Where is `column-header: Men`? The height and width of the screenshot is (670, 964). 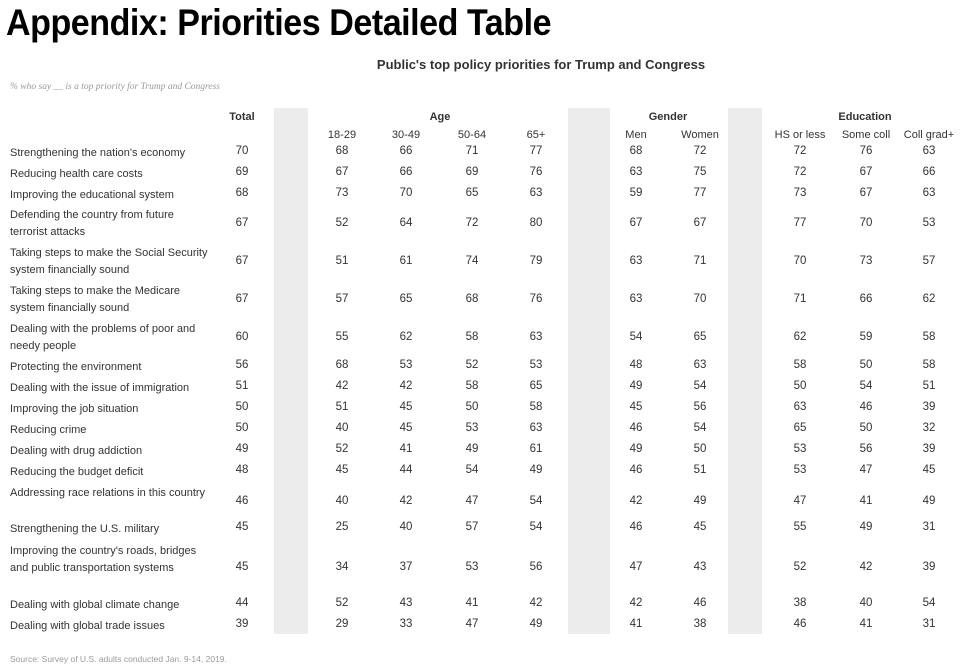 column-header: Men is located at coordinates (636, 135).